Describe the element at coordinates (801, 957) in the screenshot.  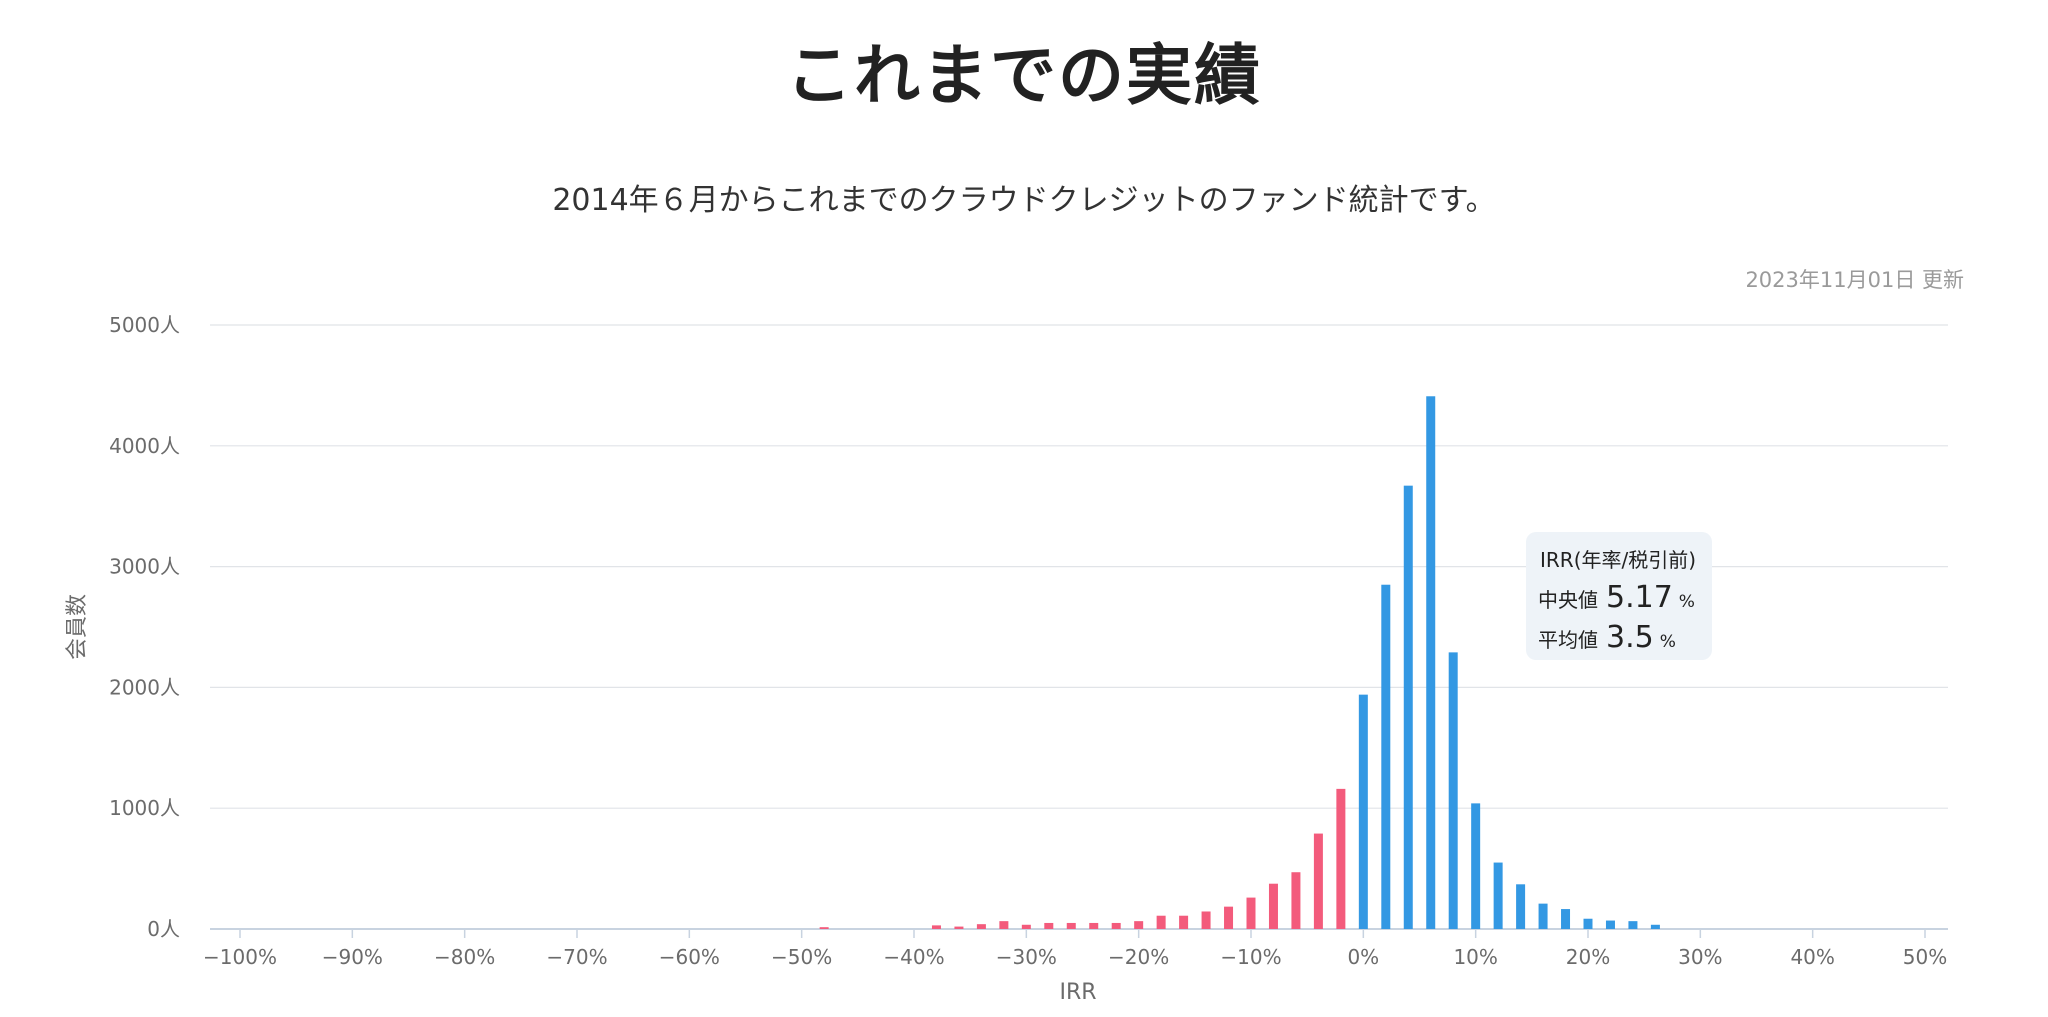
I see `x-tick-label: −50%` at that location.